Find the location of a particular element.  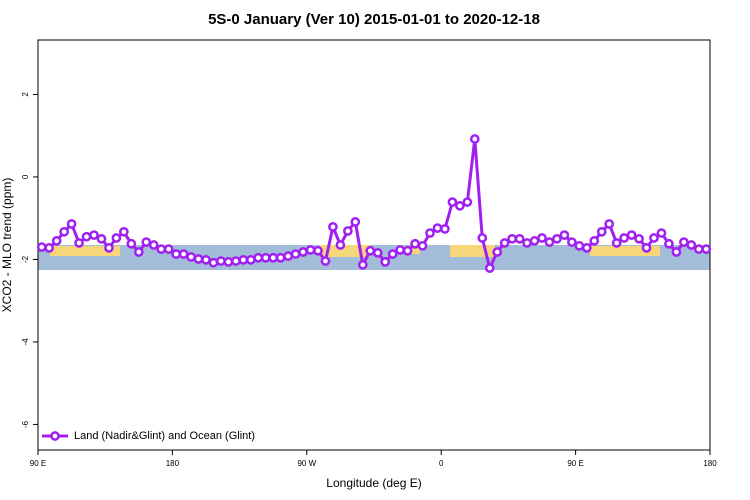

x-tick-label: 0 is located at coordinates (441, 463).